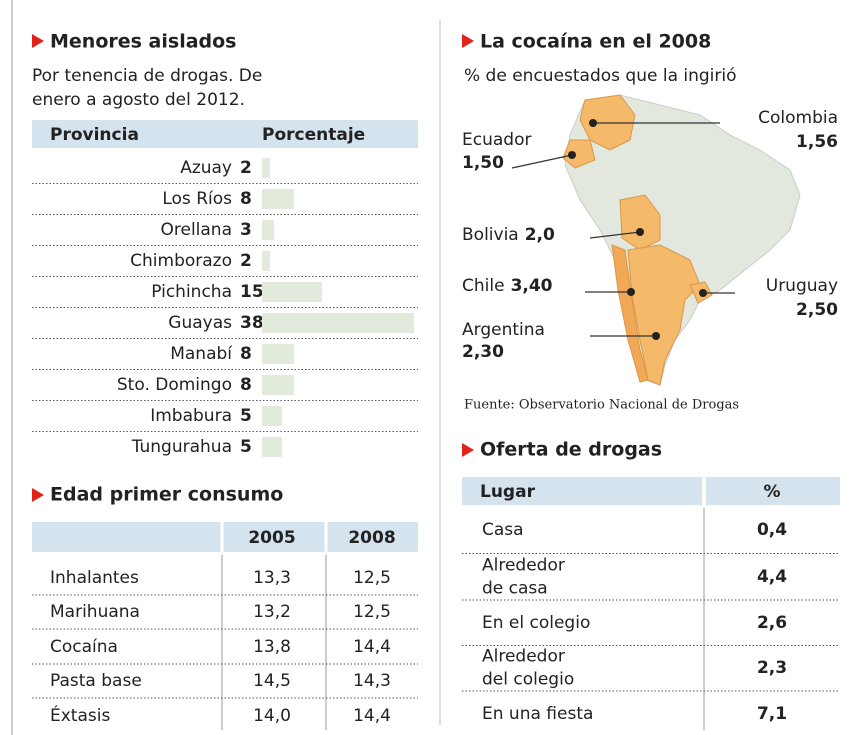 Image resolution: width=853 pixels, height=735 pixels. I want to click on cell: 13,3, so click(272, 578).